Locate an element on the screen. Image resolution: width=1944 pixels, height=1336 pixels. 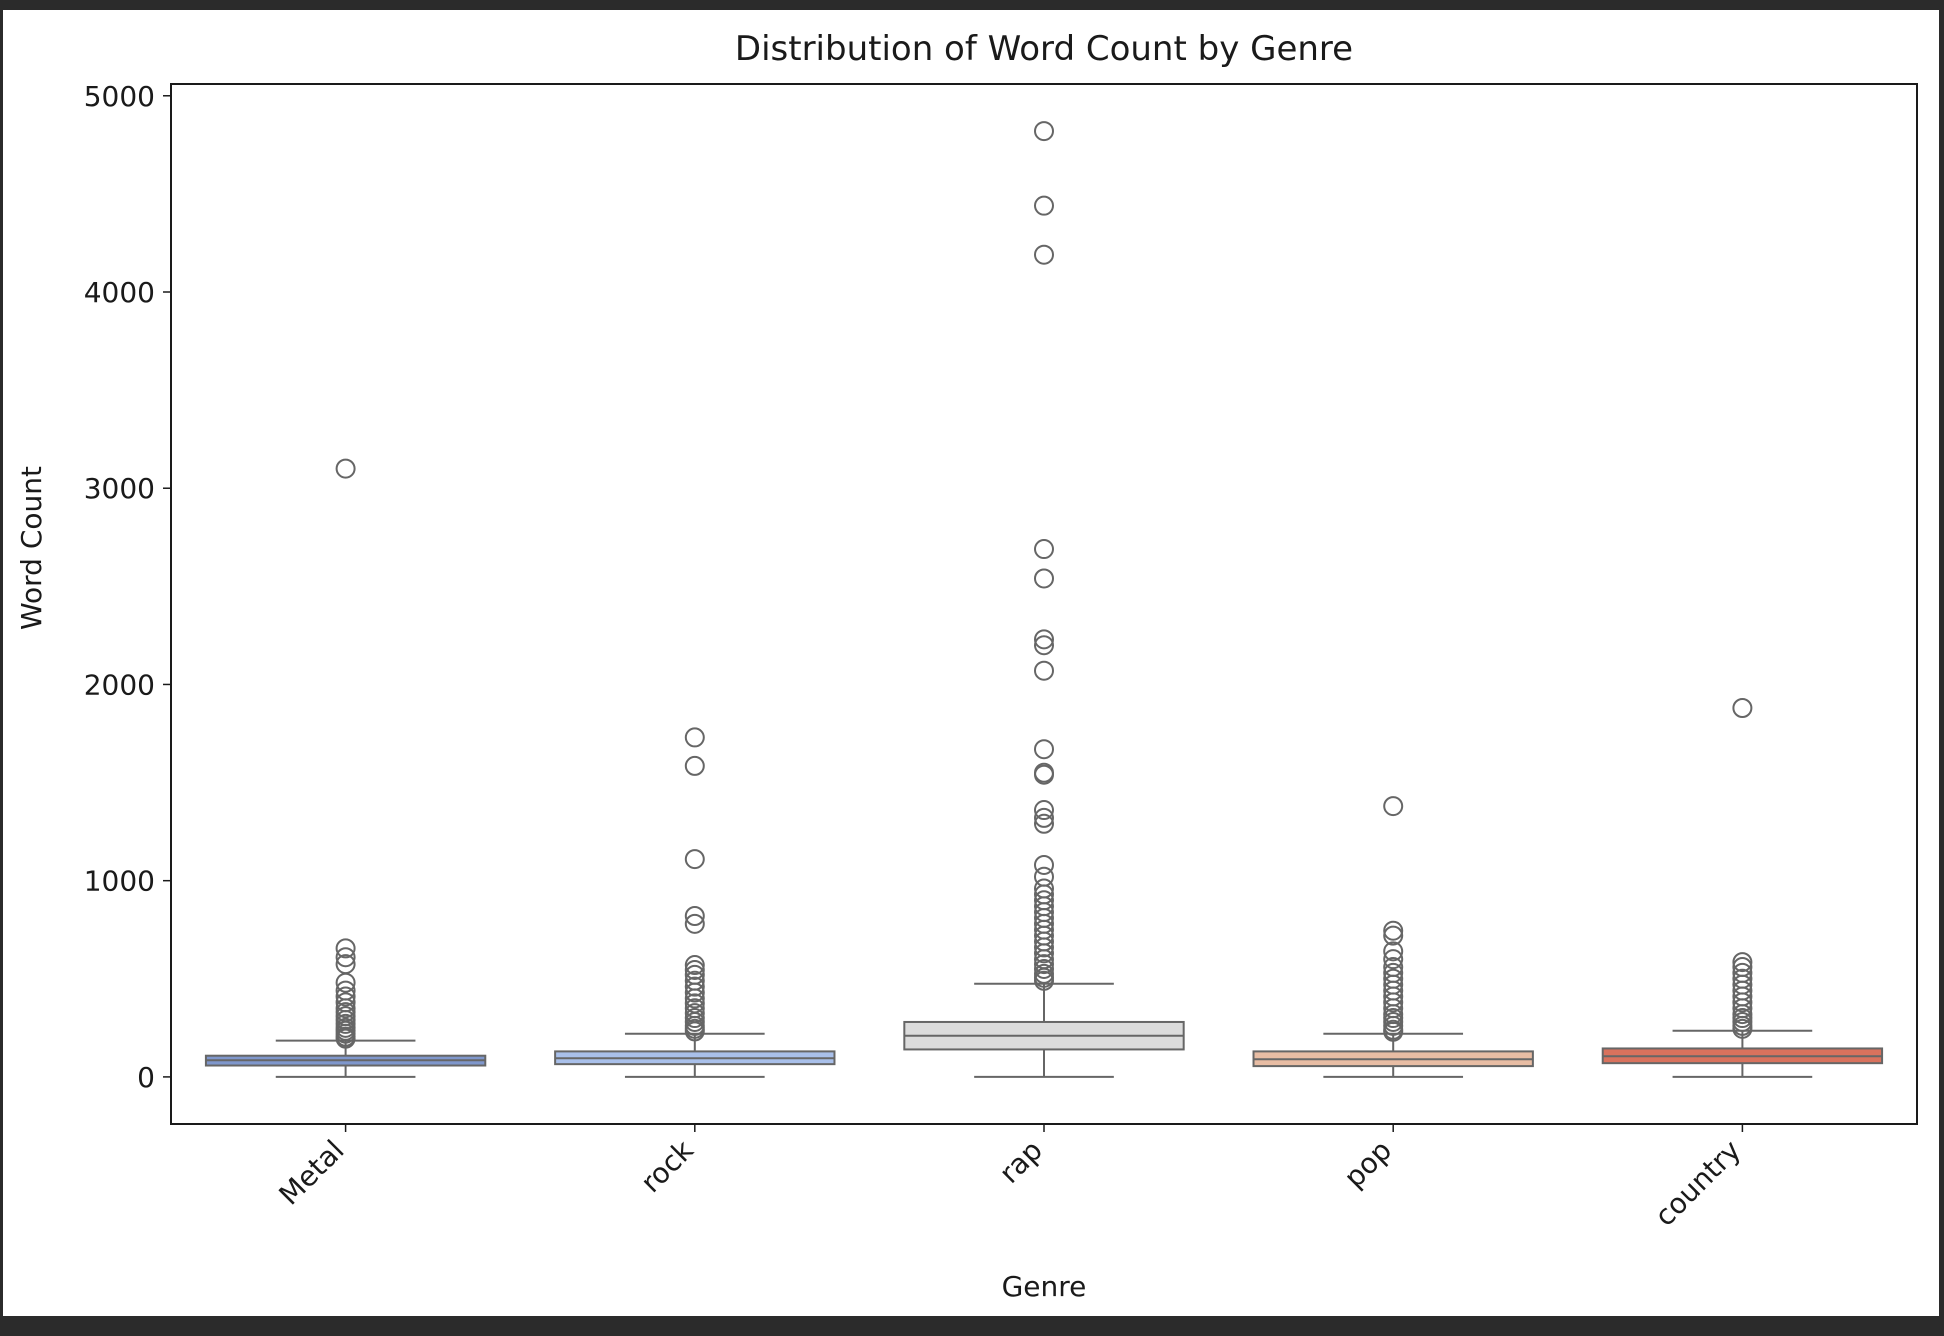
chart-title: Distribution of Word Count by Genre is located at coordinates (1044, 49).